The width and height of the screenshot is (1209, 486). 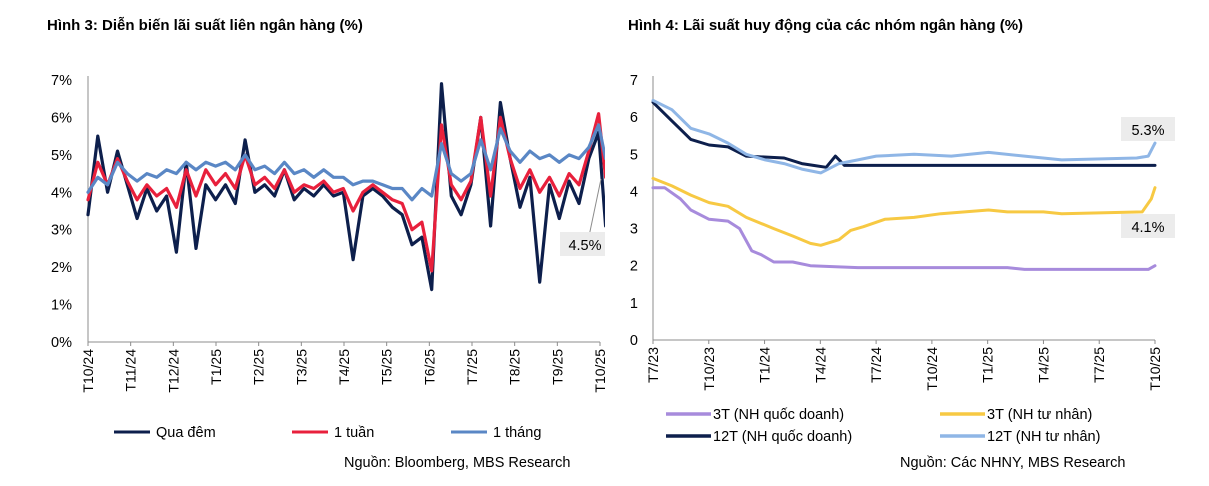 What do you see at coordinates (61, 268) in the screenshot?
I see `chart1-y-tick-label: 2%` at bounding box center [61, 268].